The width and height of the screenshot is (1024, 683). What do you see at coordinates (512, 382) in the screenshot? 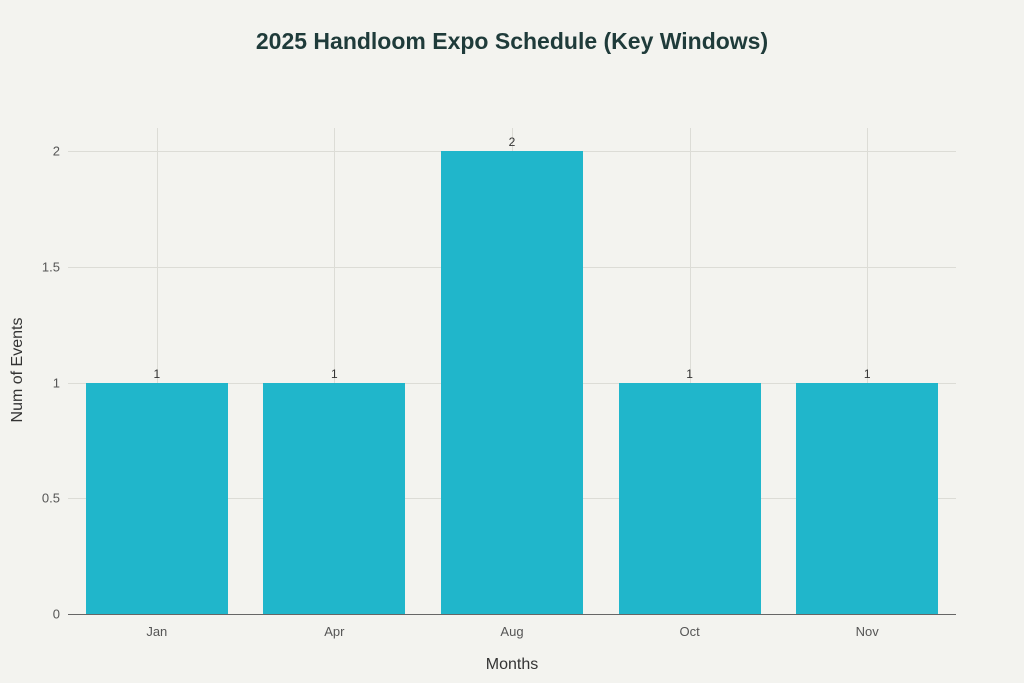
I see `bar-aug` at bounding box center [512, 382].